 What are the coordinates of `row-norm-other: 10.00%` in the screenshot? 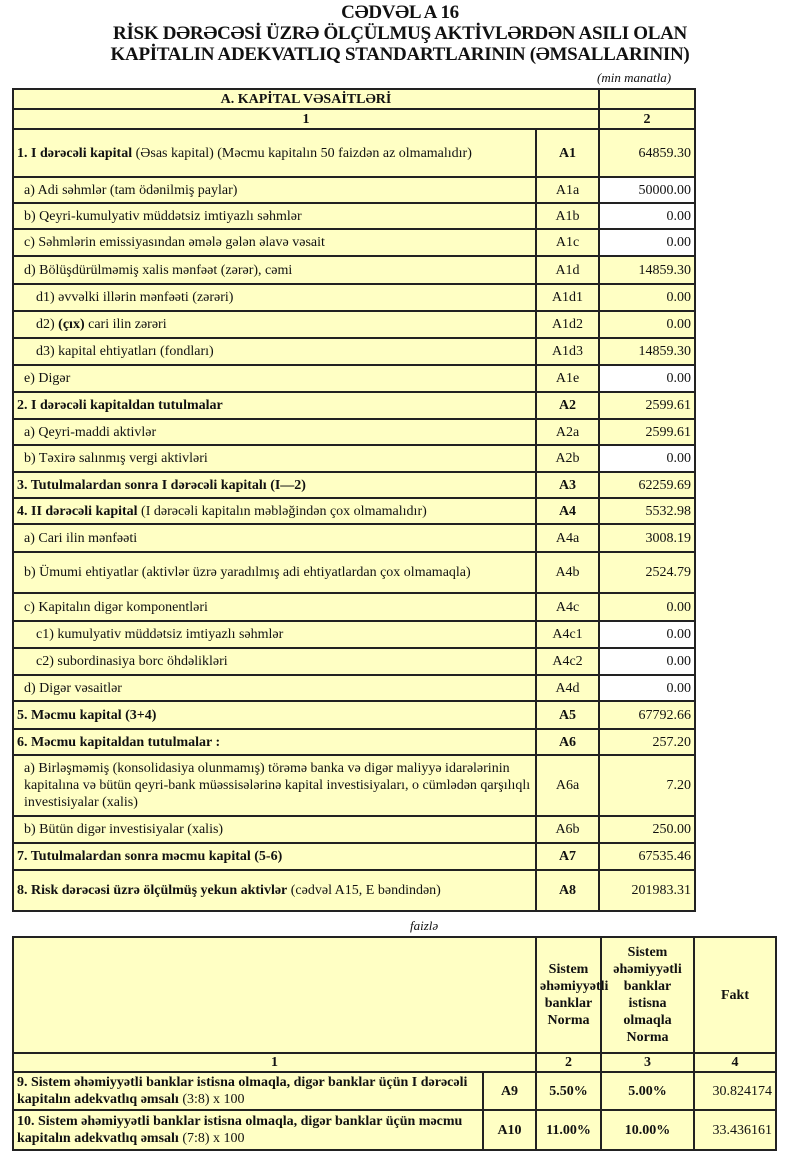 It's located at (647, 1130).